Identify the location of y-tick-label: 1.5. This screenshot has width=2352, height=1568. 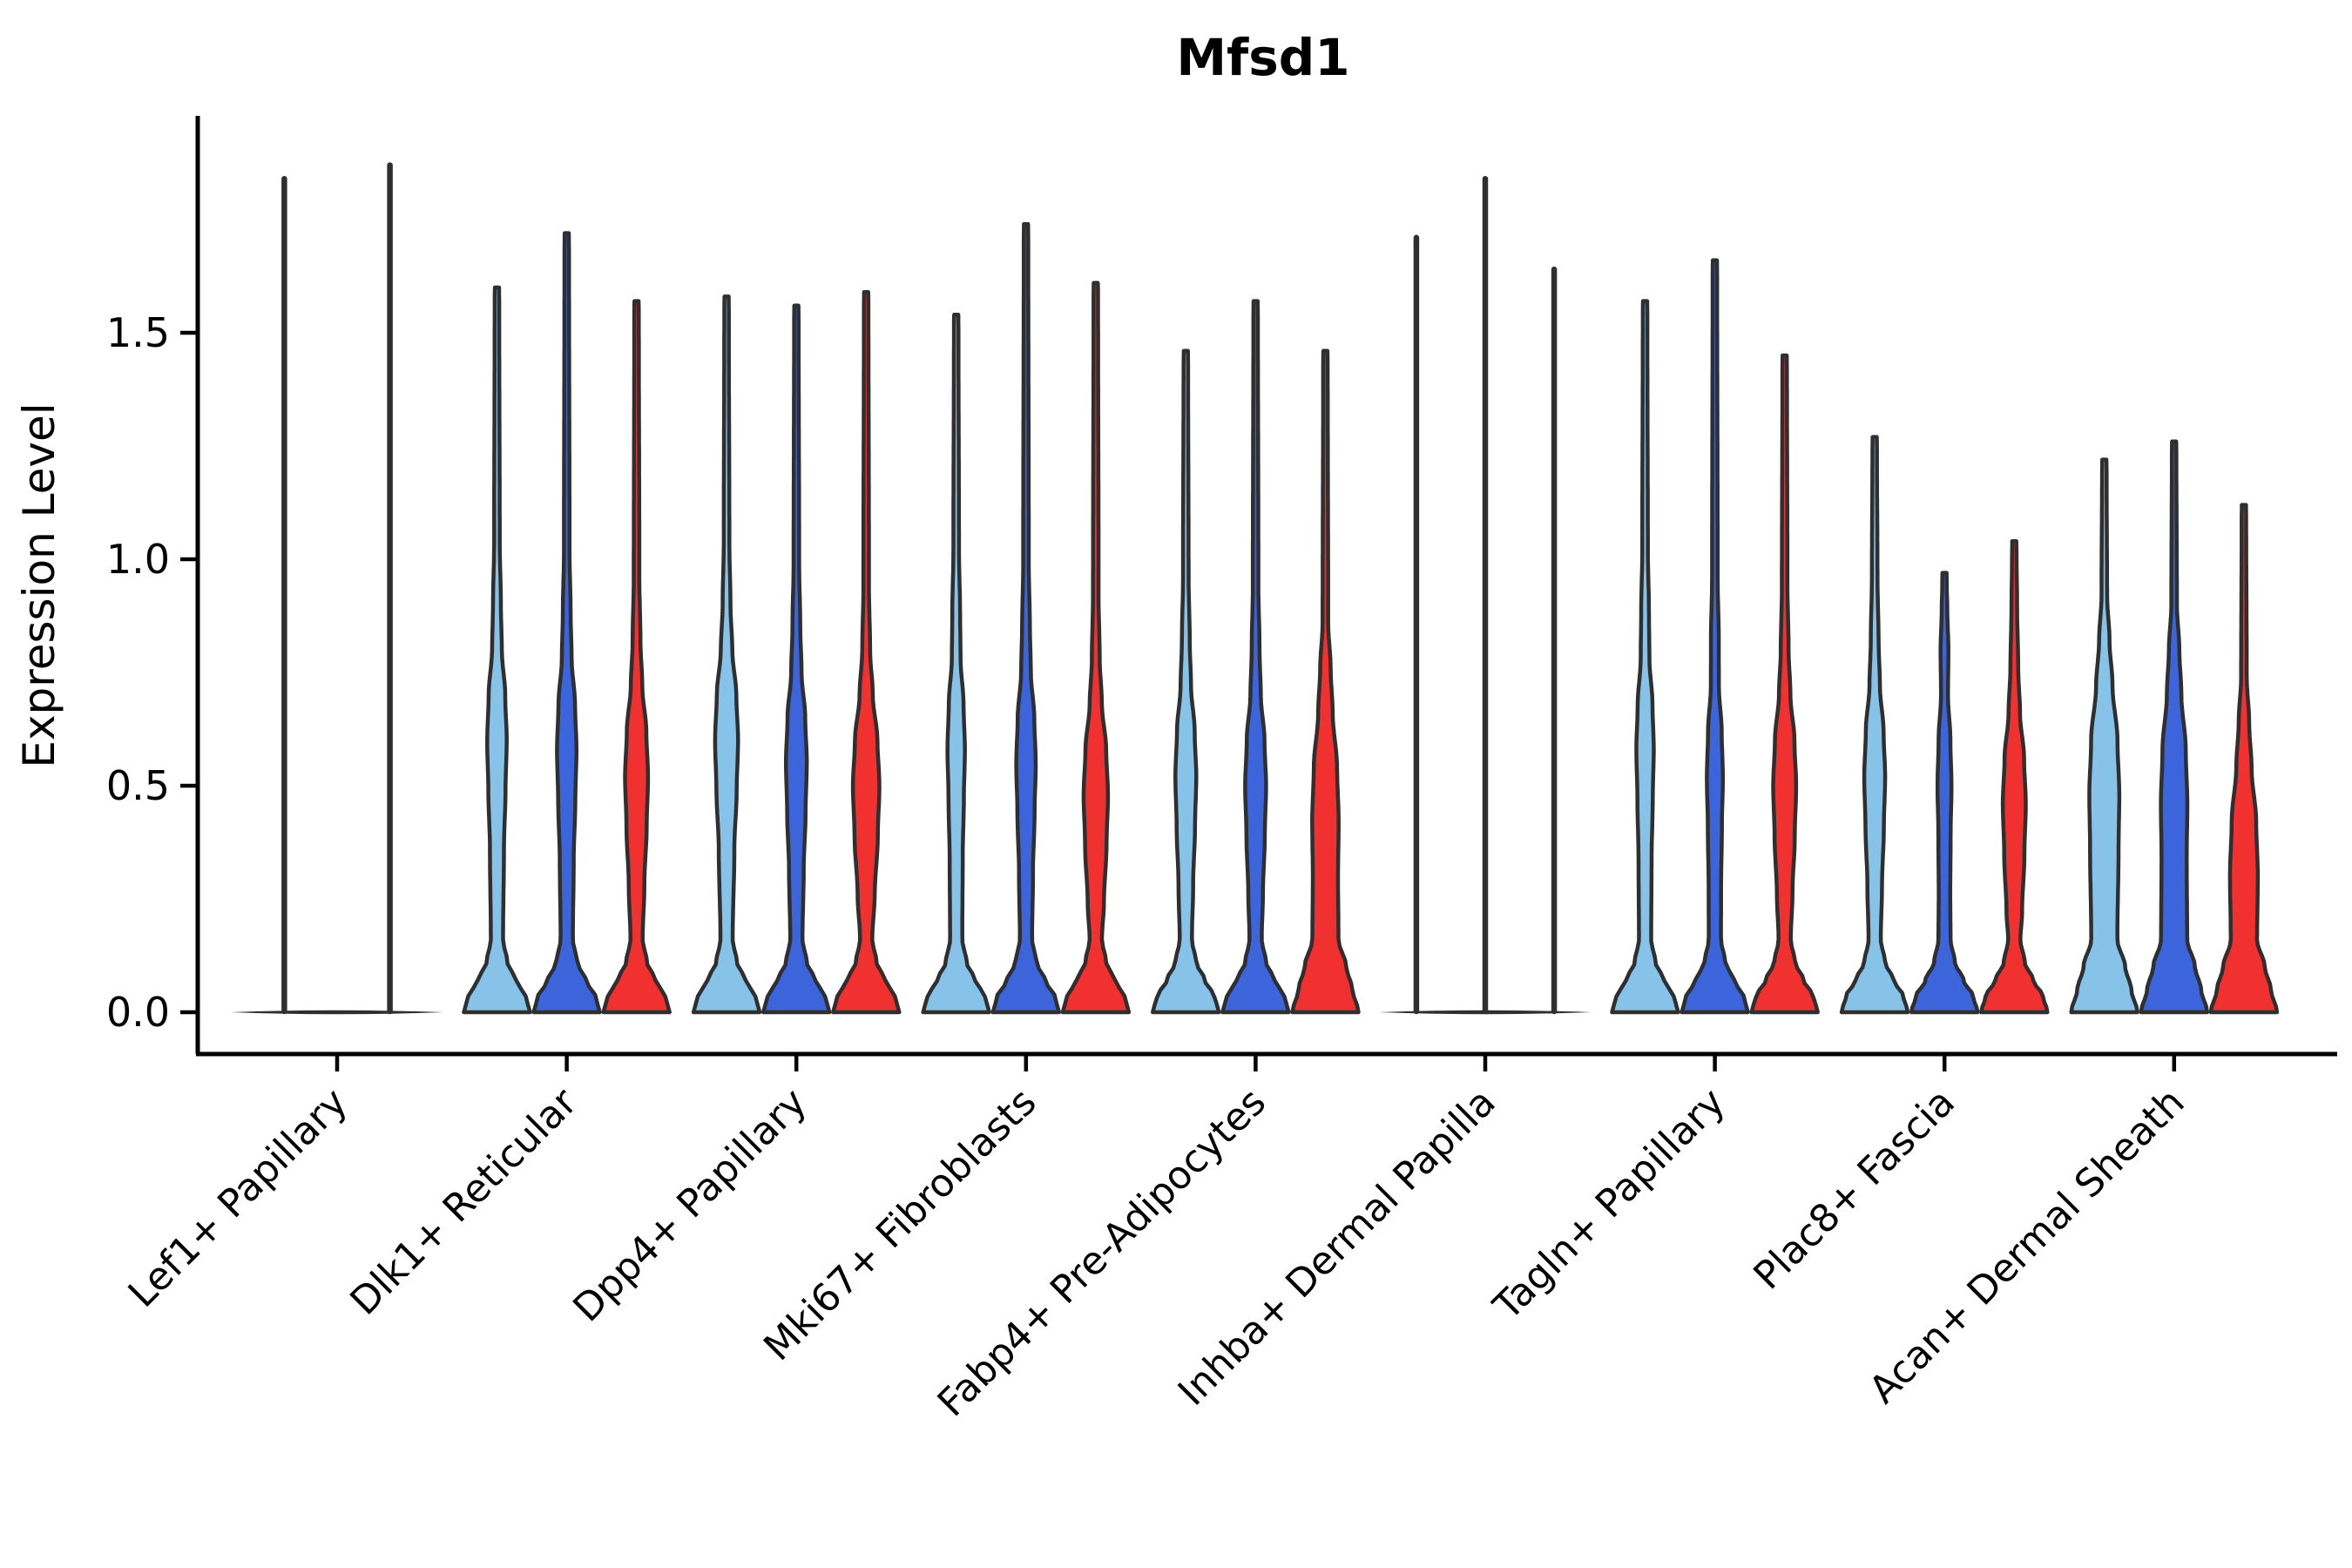
(138, 332).